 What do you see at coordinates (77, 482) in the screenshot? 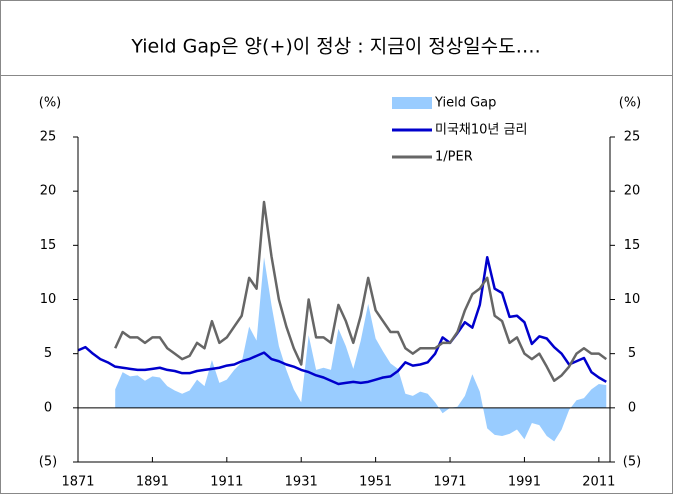
I see `x-tick-label: 1871` at bounding box center [77, 482].